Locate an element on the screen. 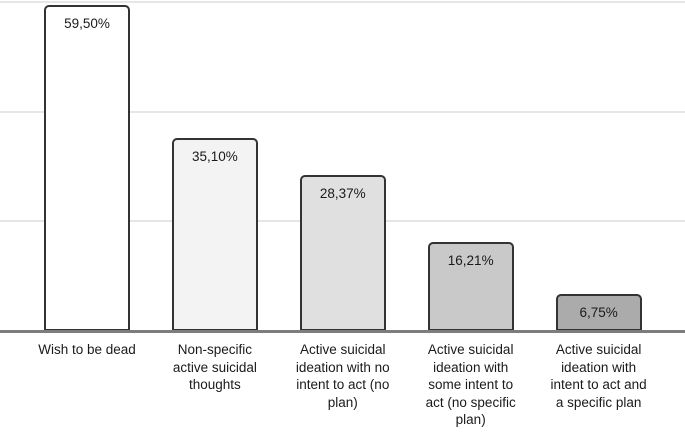 Image resolution: width=685 pixels, height=433 pixels. x-axis-label-1: Wish to be dead is located at coordinates (87, 349).